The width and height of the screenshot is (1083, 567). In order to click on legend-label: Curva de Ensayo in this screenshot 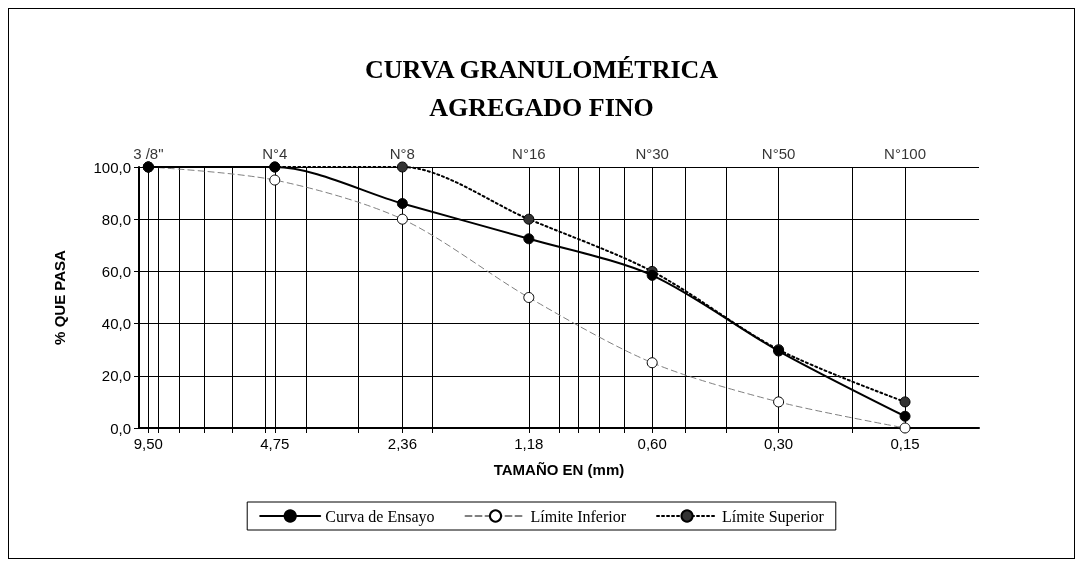, I will do `click(380, 516)`.